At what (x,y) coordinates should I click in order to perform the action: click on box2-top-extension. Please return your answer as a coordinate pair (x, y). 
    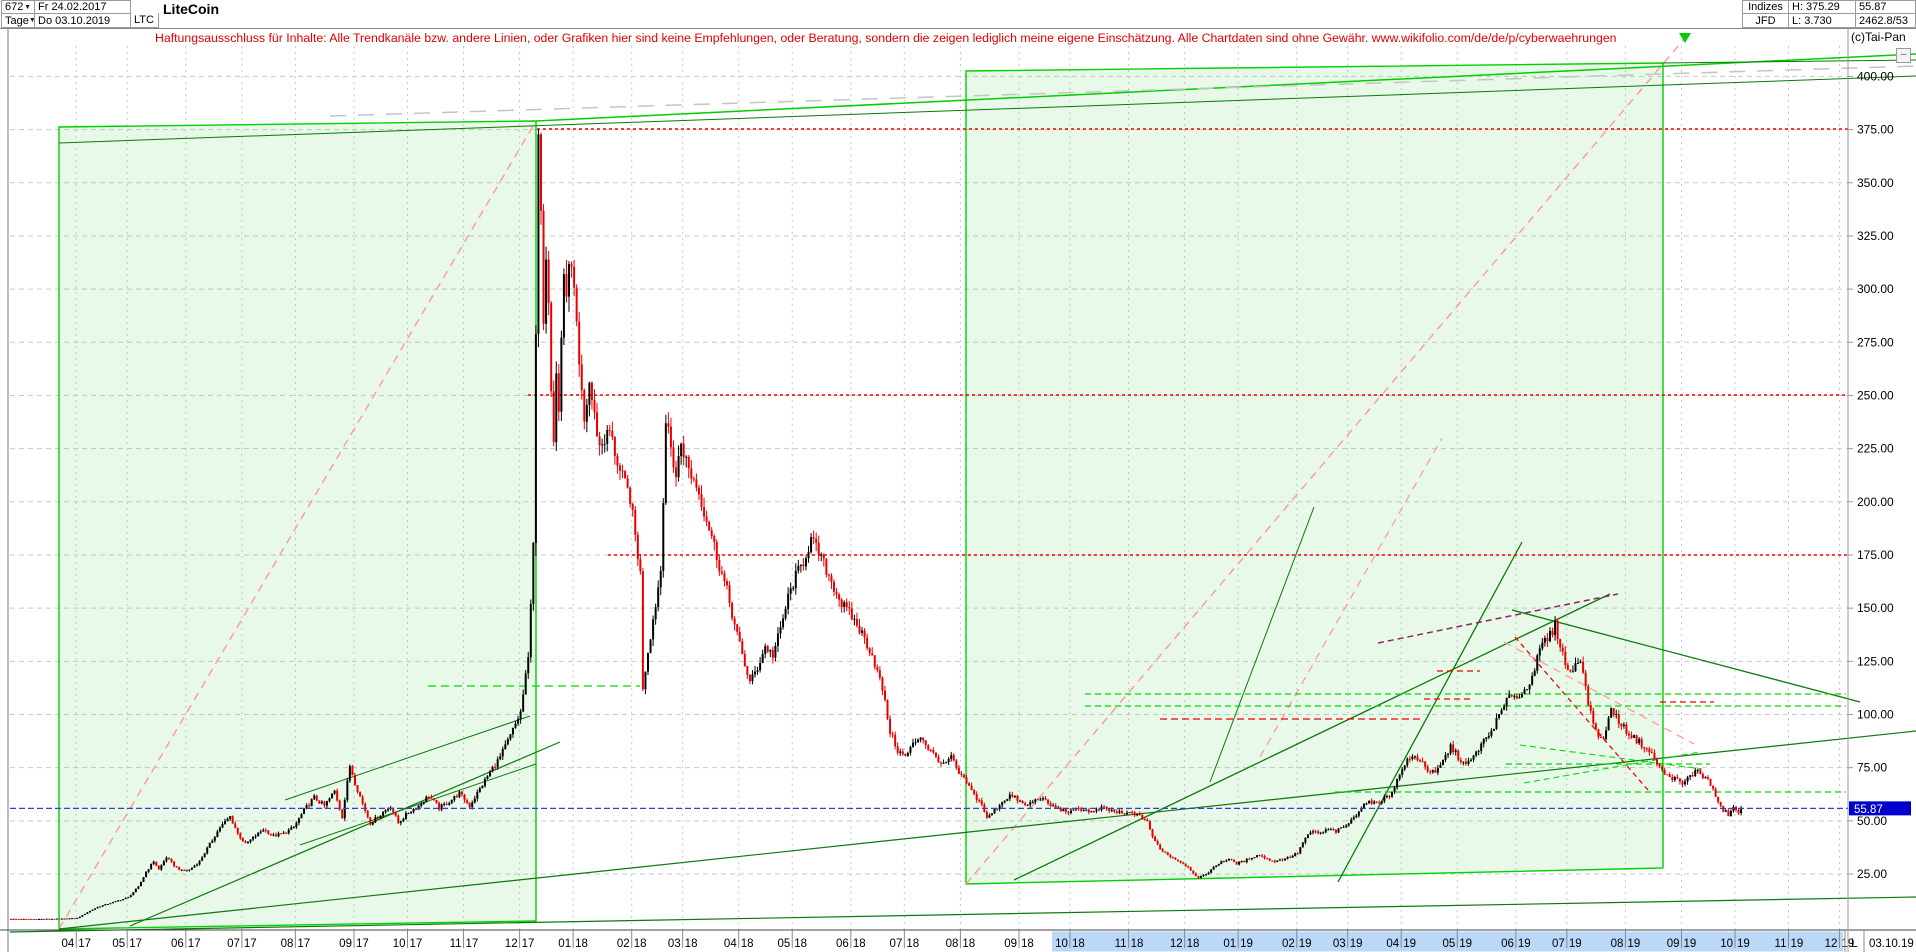
    Looking at the image, I should click on (1789, 61).